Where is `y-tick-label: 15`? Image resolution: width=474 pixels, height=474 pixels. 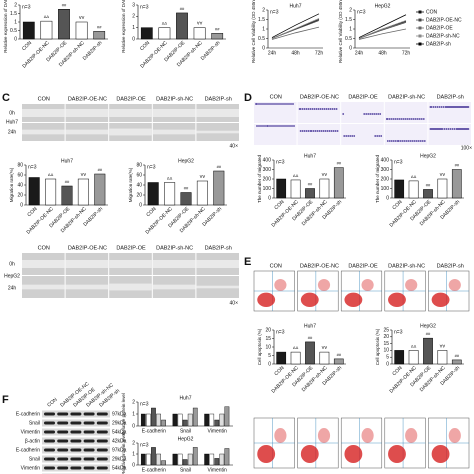
y-tick-label: 15 is located at coordinates (268, 339).